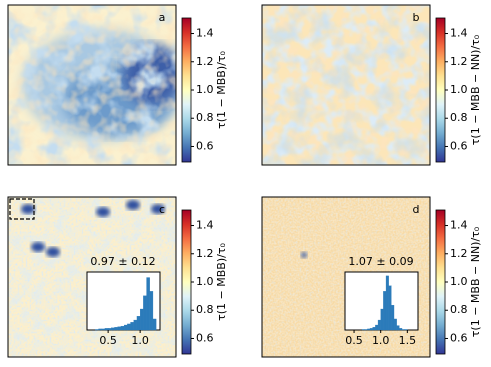  I want to click on panel-label: c, so click(162, 209).